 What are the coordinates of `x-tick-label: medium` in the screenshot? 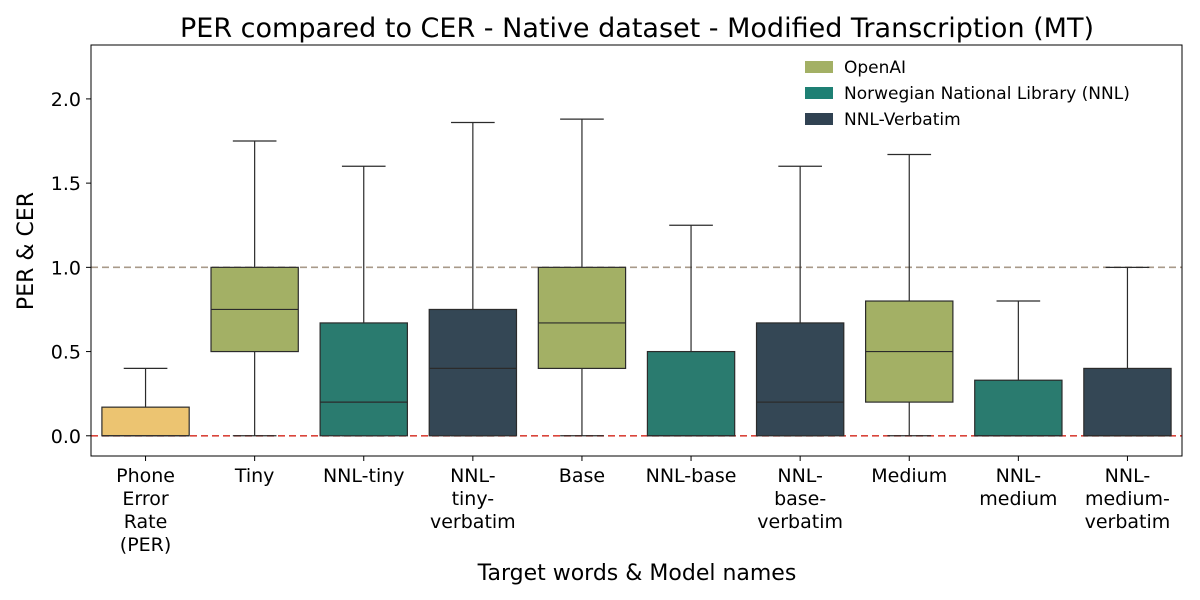 It's located at (1018, 499).